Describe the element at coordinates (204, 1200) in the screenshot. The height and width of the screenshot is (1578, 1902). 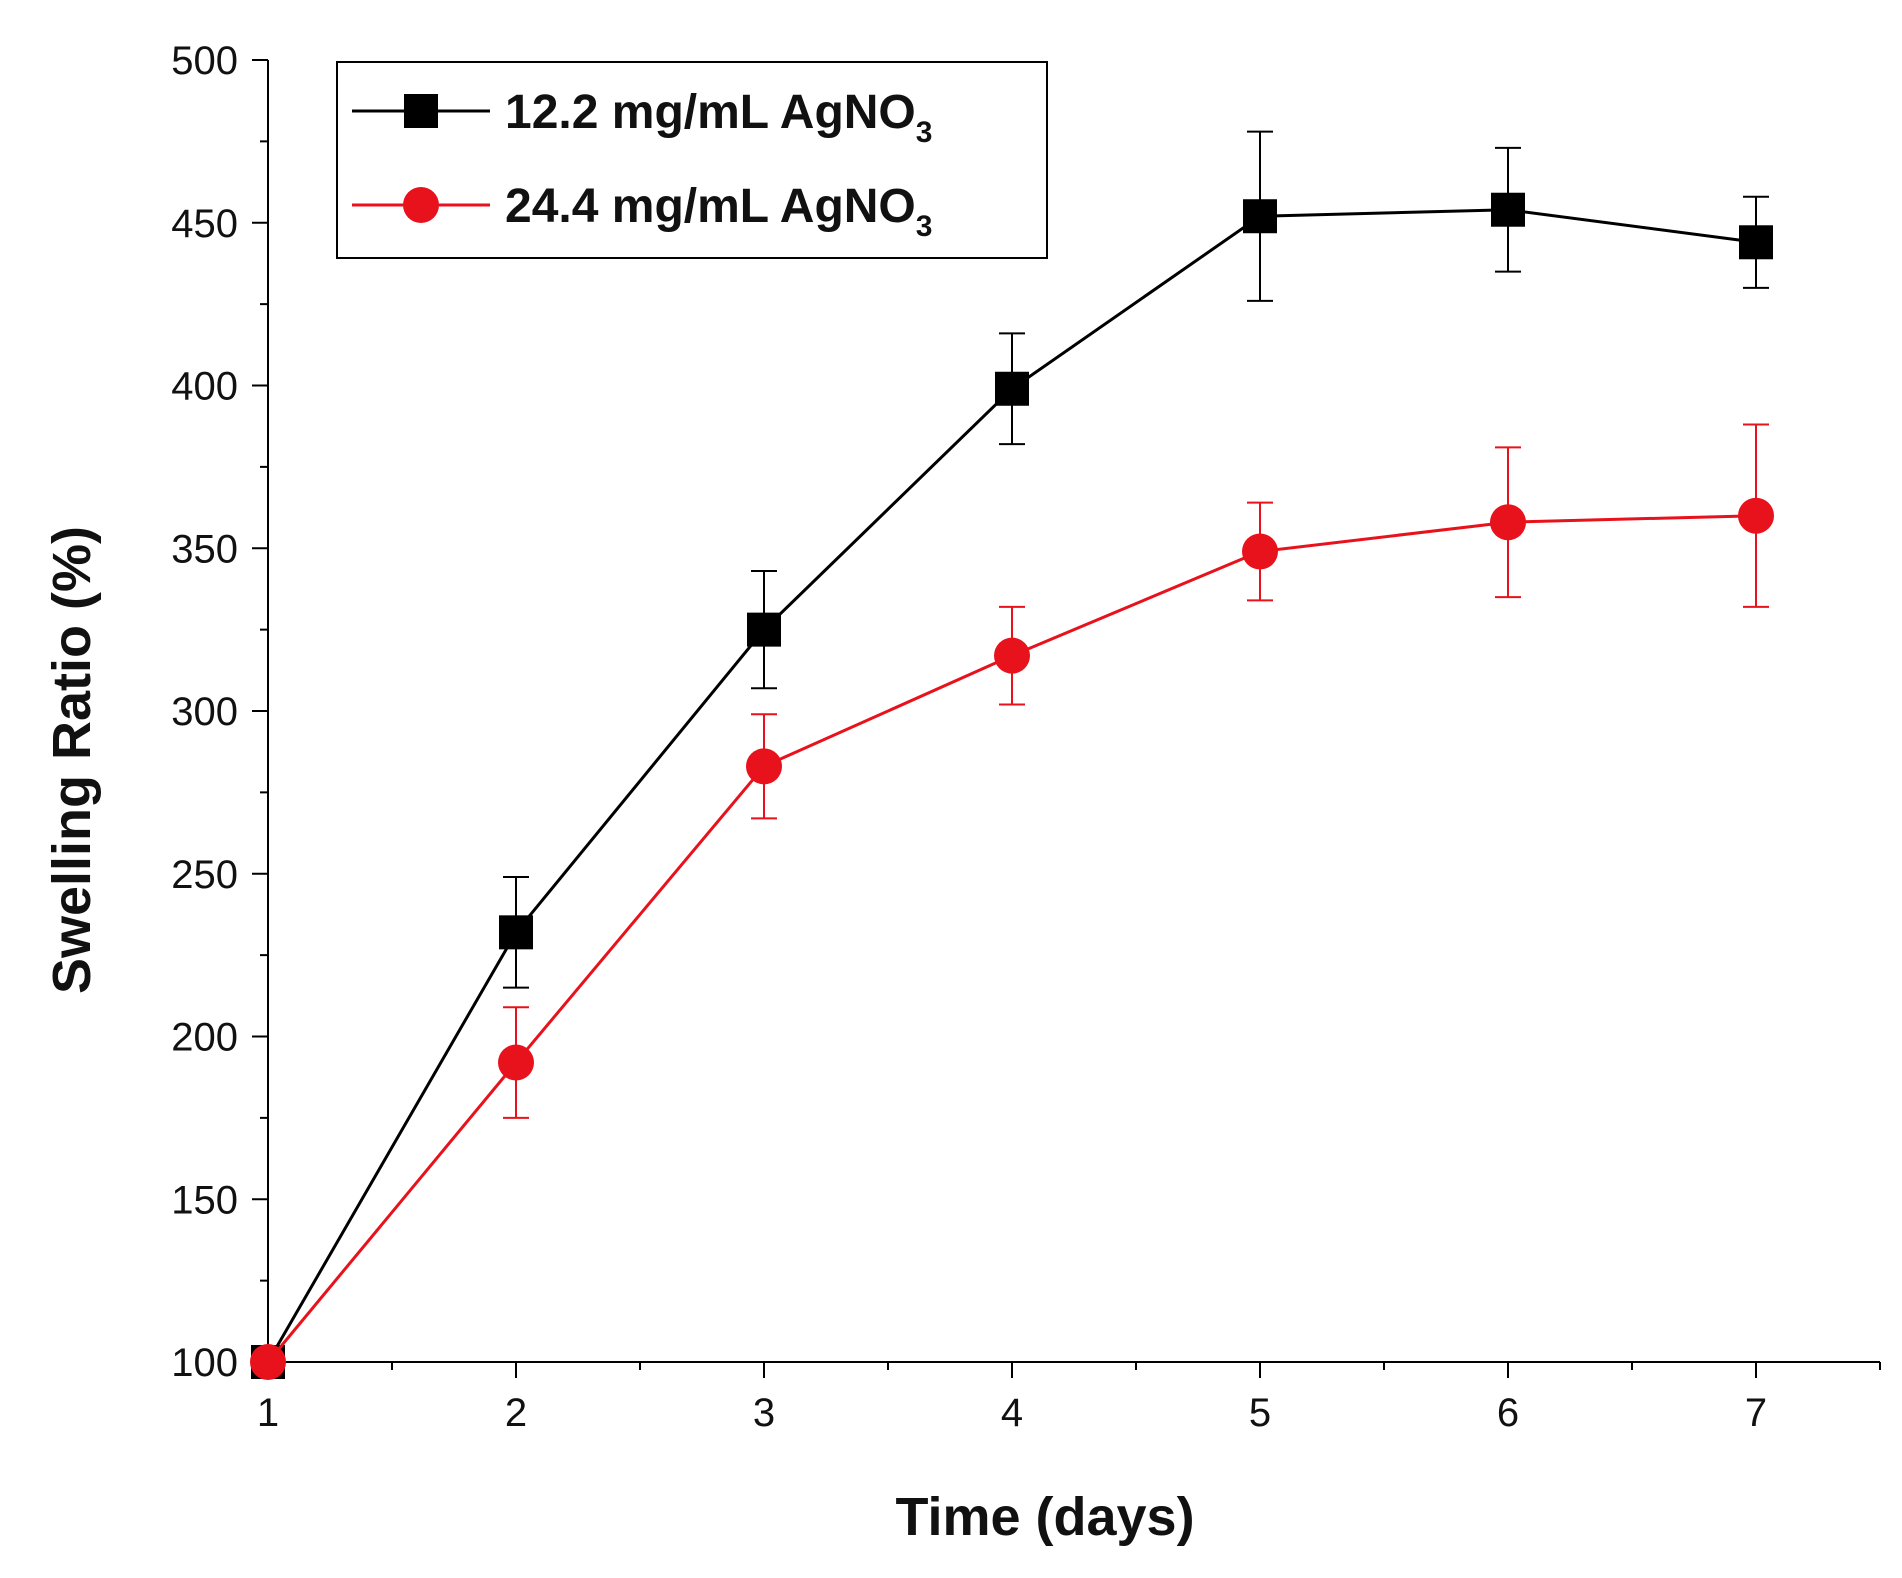
I see `y-tick-label: 150` at that location.